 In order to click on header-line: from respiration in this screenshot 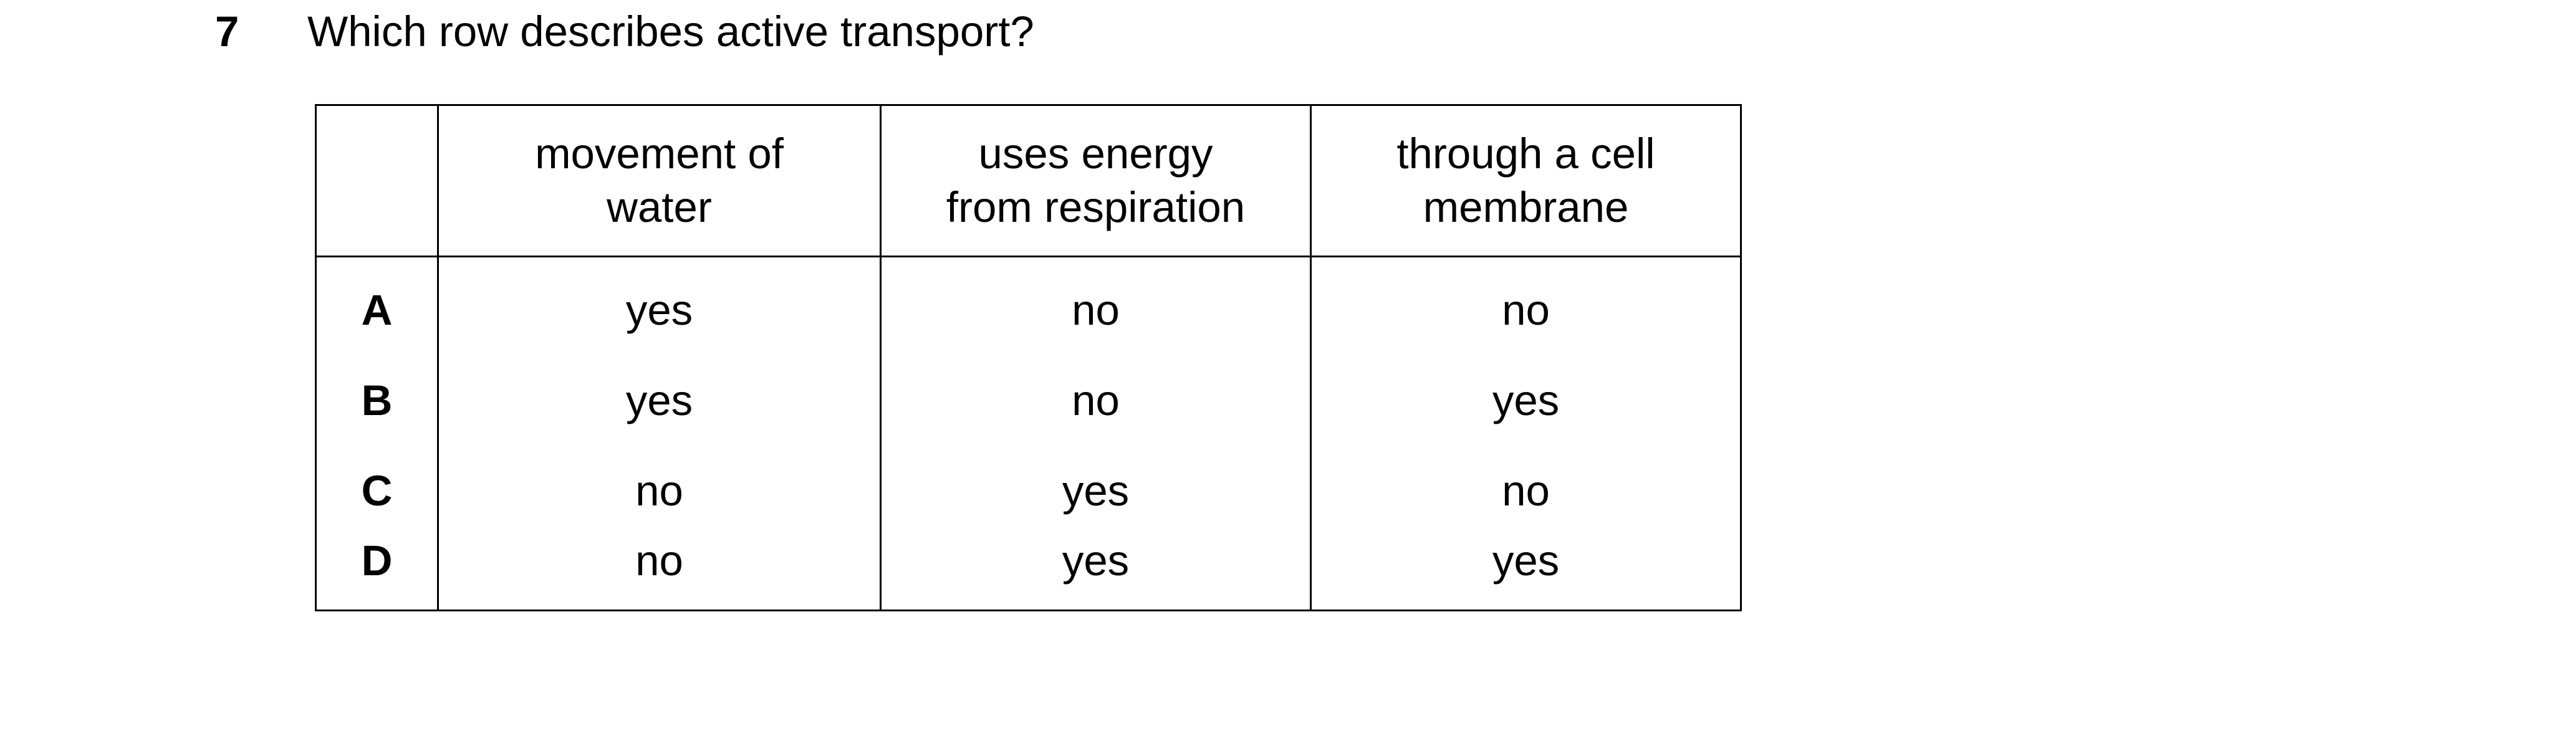, I will do `click(1096, 207)`.